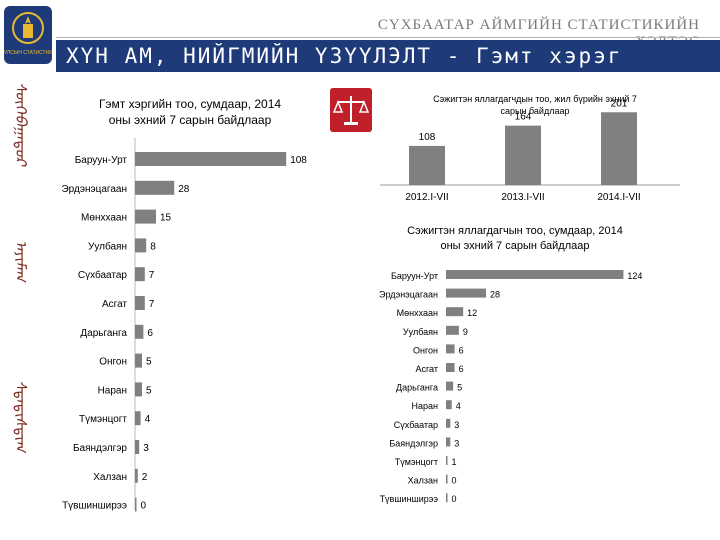 The height and width of the screenshot is (540, 720). I want to click on mongol-script-3: ᠰᠲᠠᠲᠢᠰᠲᠢᠭ, so click(21, 416).